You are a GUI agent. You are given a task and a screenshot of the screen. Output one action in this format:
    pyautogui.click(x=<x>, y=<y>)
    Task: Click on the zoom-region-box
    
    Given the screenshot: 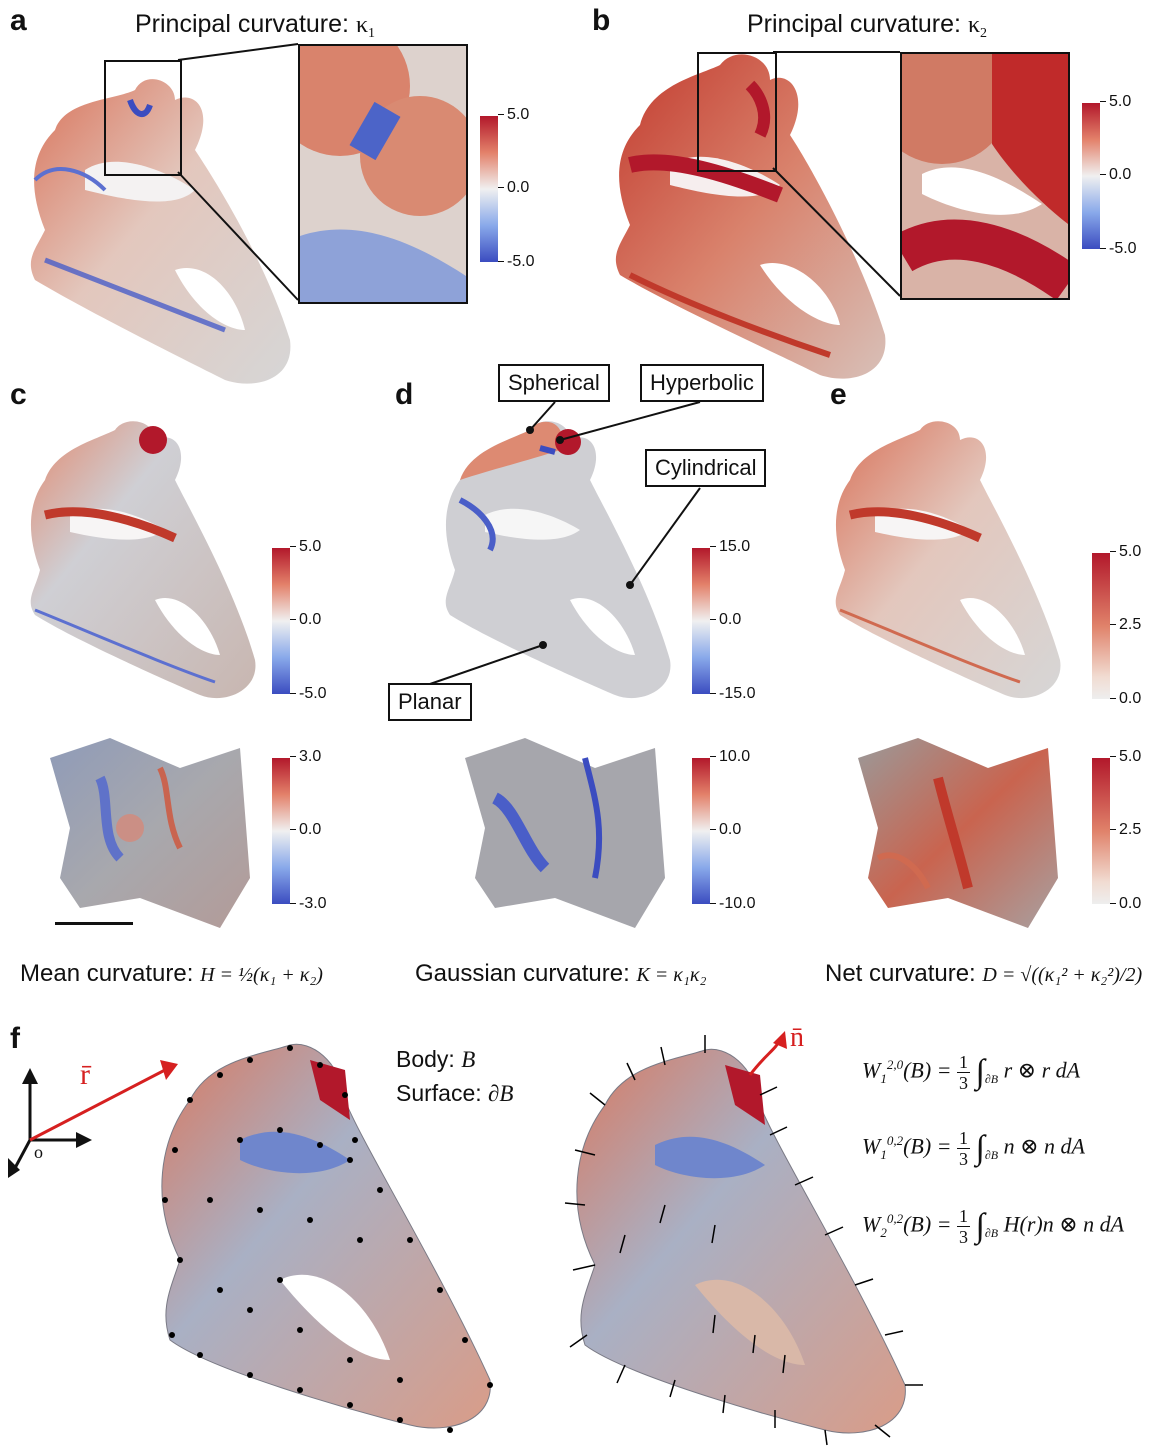 What is the action you would take?
    pyautogui.click(x=737, y=112)
    